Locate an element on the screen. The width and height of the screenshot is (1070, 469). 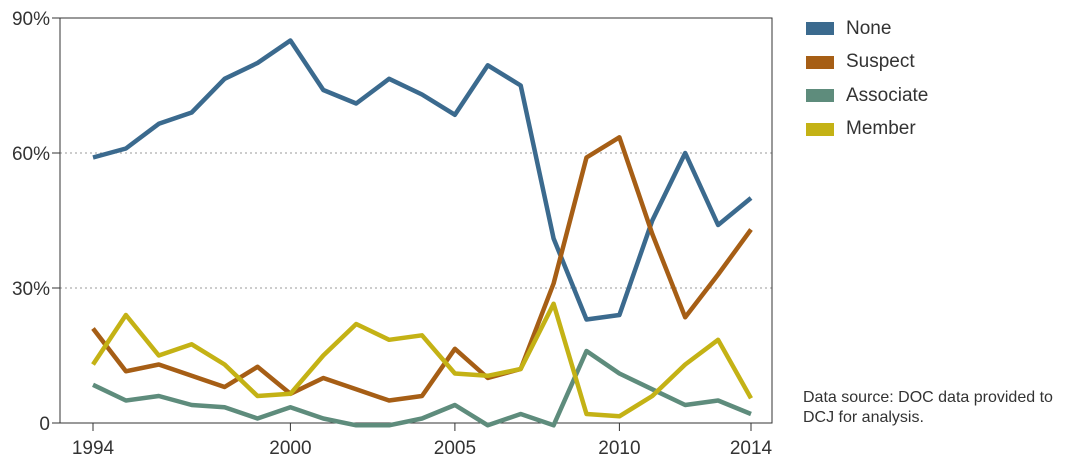
legend-item-associate: Associate is located at coordinates (867, 96).